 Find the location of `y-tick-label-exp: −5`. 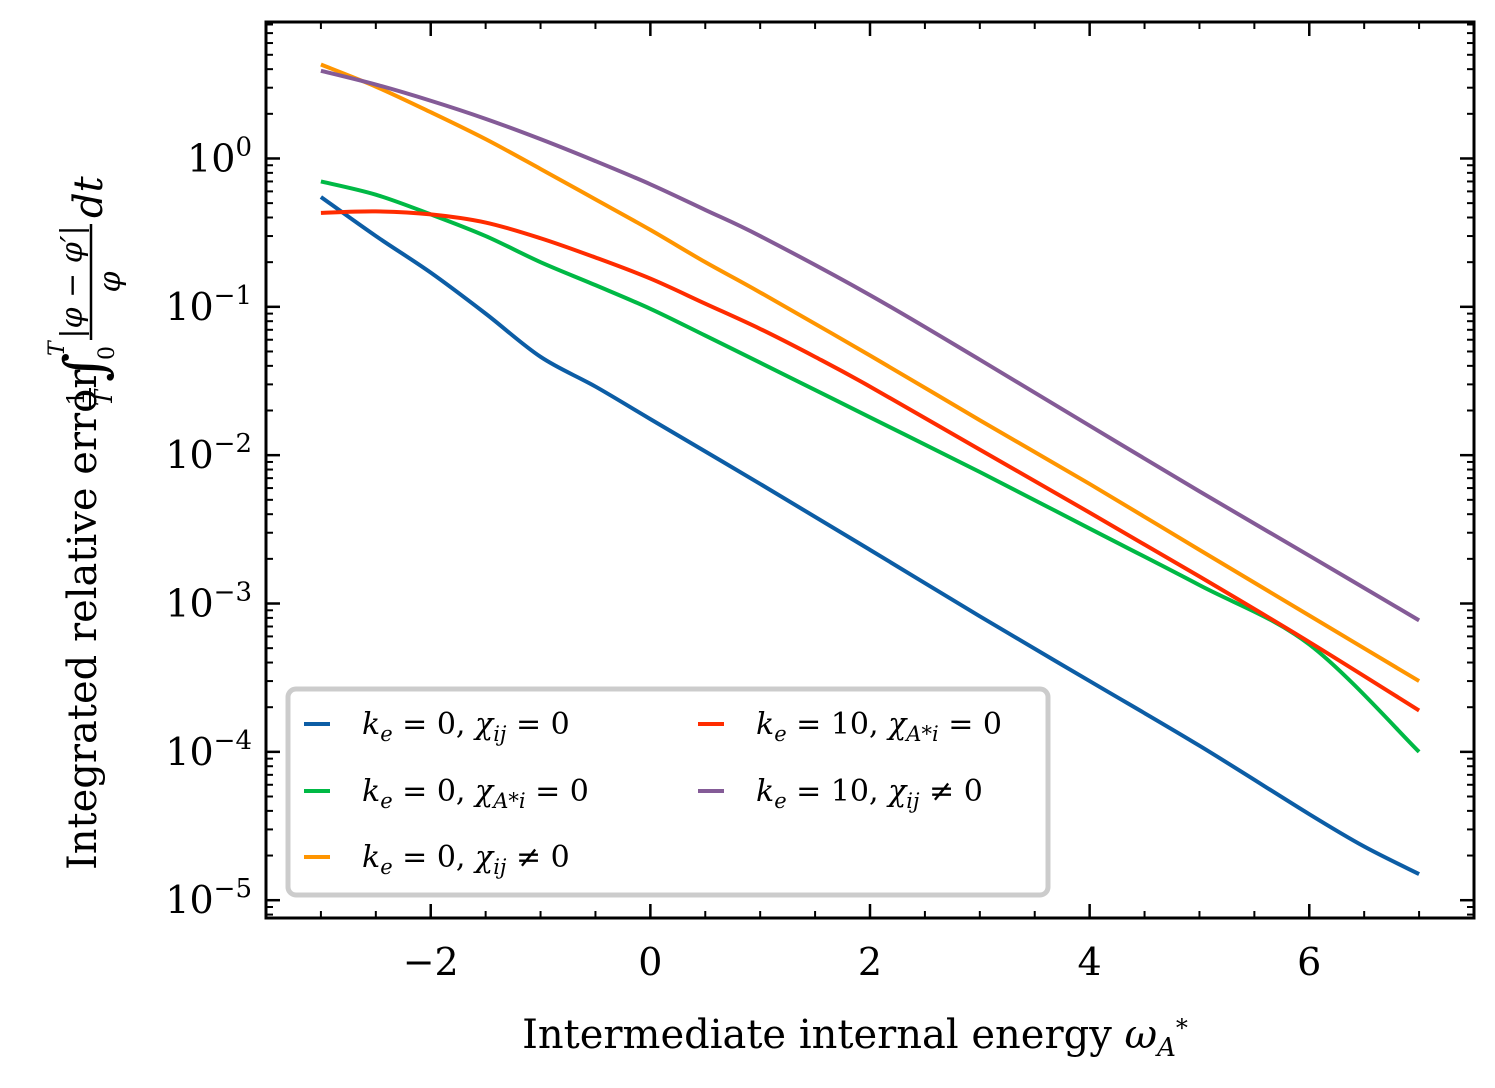

y-tick-label-exp: −5 is located at coordinates (233, 889).